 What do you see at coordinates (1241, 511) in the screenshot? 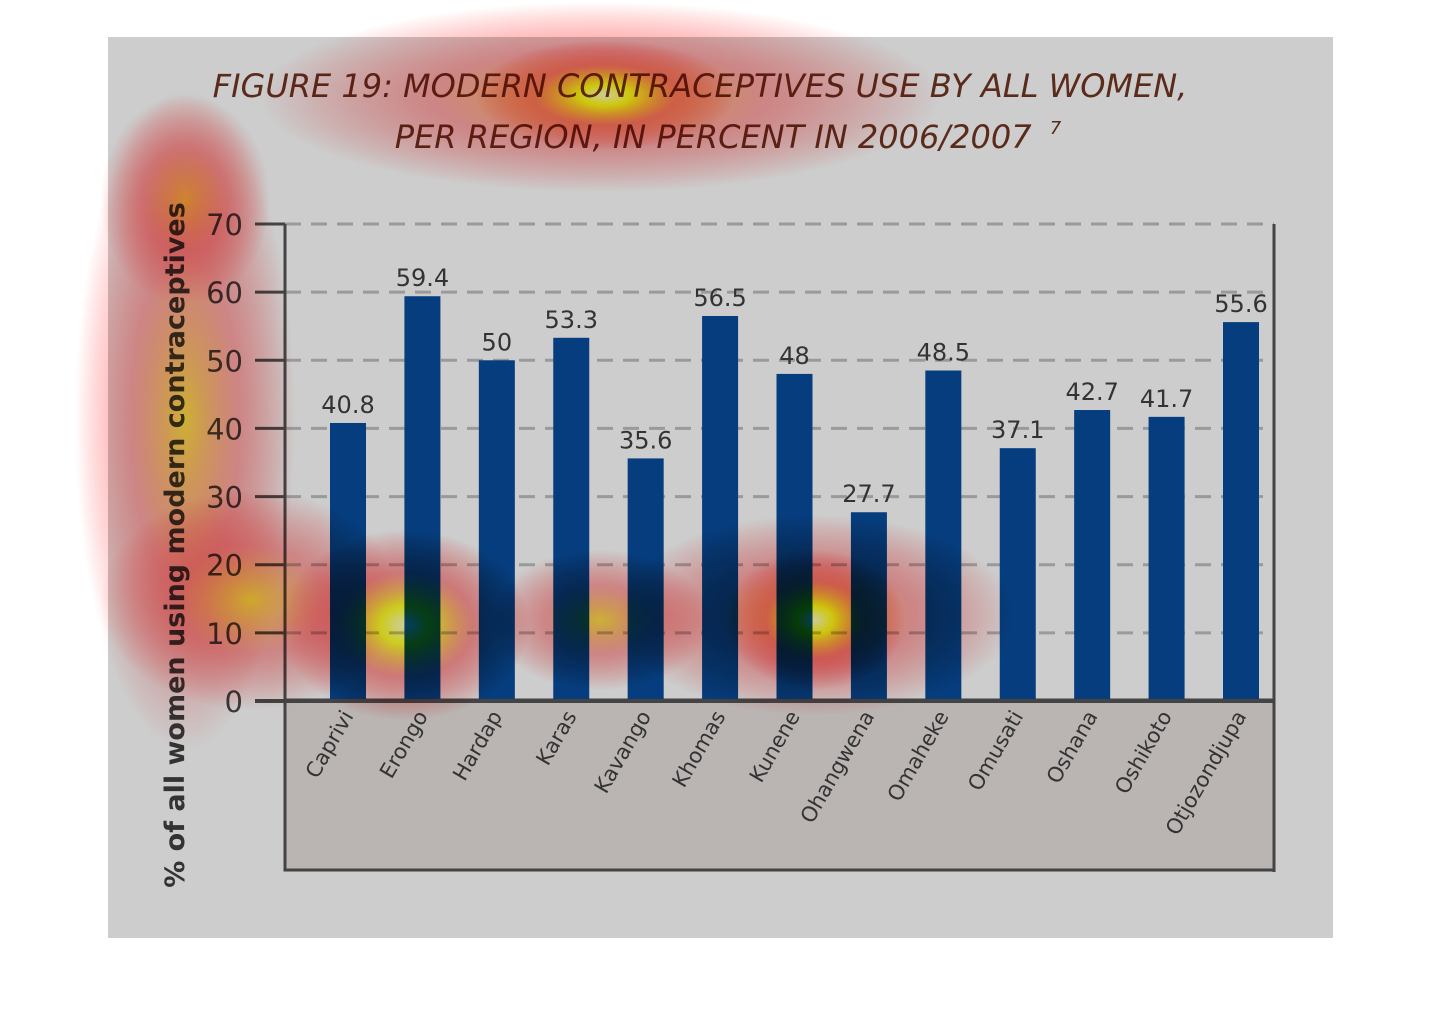
I see `bar-otjozondjupa` at bounding box center [1241, 511].